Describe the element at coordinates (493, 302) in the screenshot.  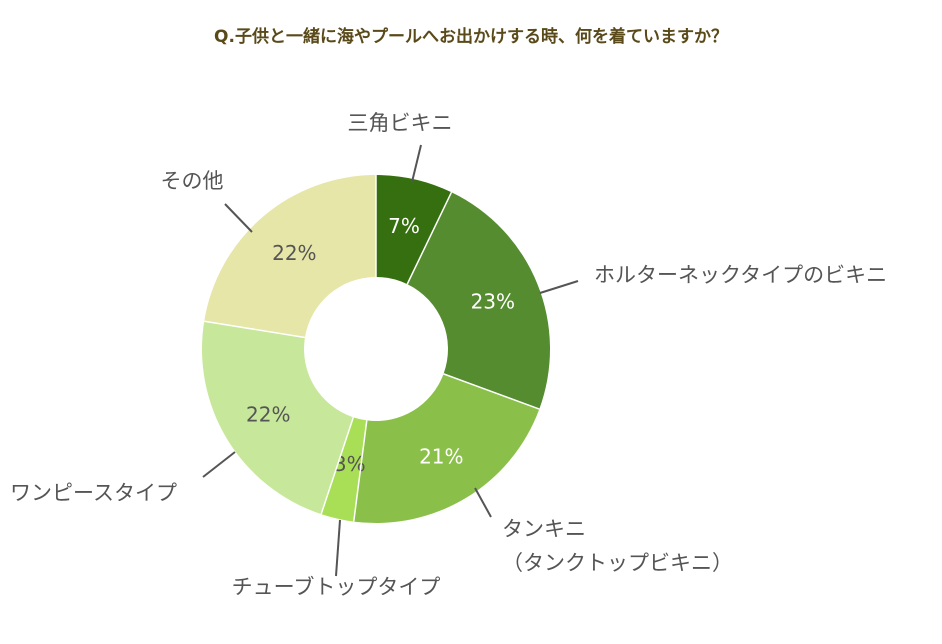
I see `slice-value-label: 23%` at that location.